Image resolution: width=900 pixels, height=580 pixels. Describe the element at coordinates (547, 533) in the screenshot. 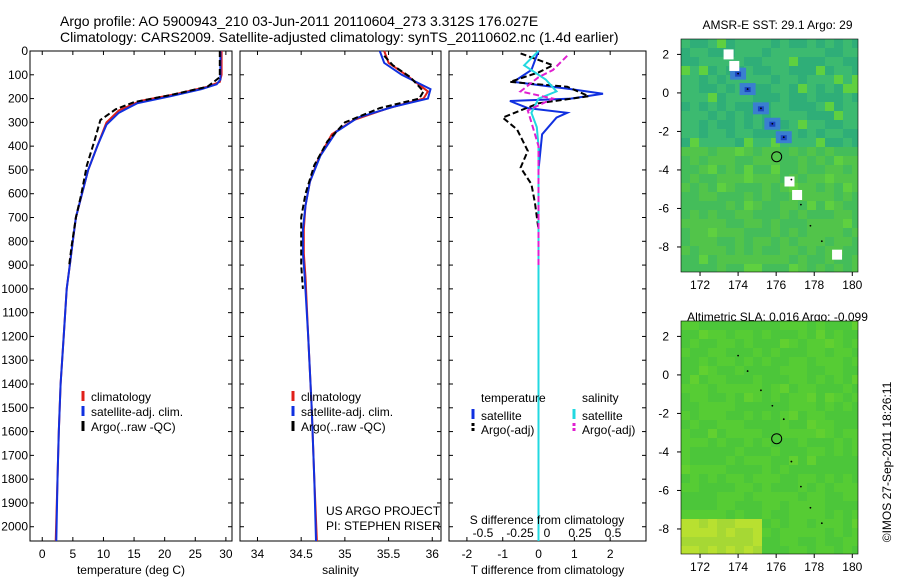

I see `s-tick-label: 0` at that location.